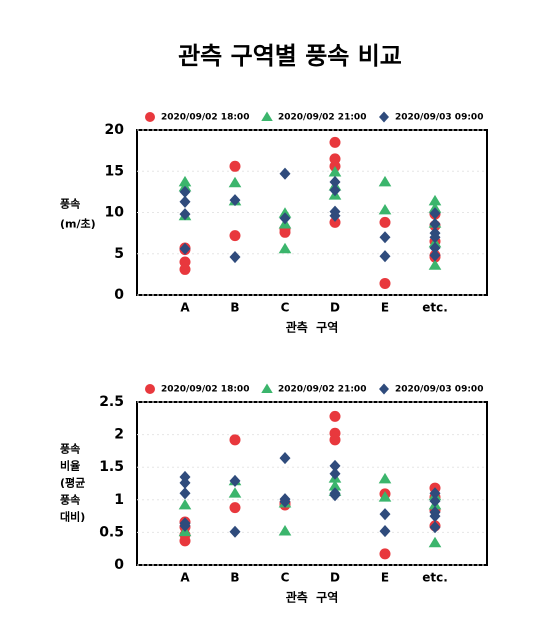 The width and height of the screenshot is (559, 620). I want to click on y-tick-label: 0.5, so click(111, 532).